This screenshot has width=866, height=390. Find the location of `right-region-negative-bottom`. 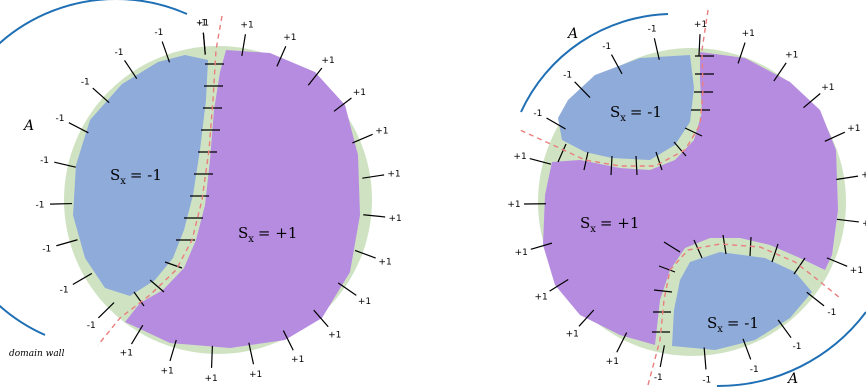

right-region-negative-bottom is located at coordinates (742, 301).